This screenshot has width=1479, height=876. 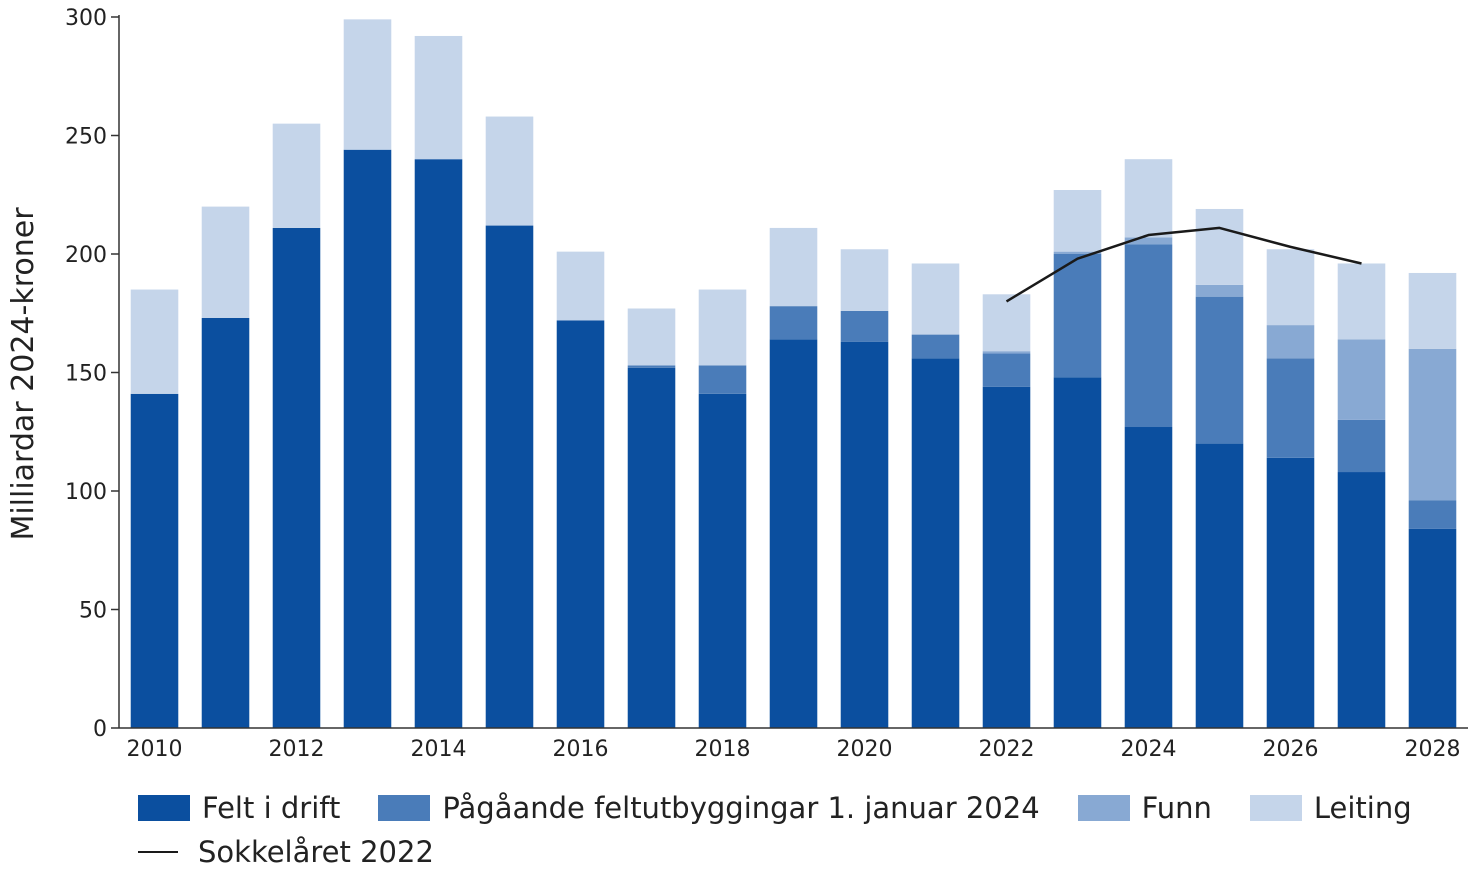 I want to click on legend-label-pagaande: Pågåande feltutbyggingar 1. januar 2024, so click(x=741, y=808).